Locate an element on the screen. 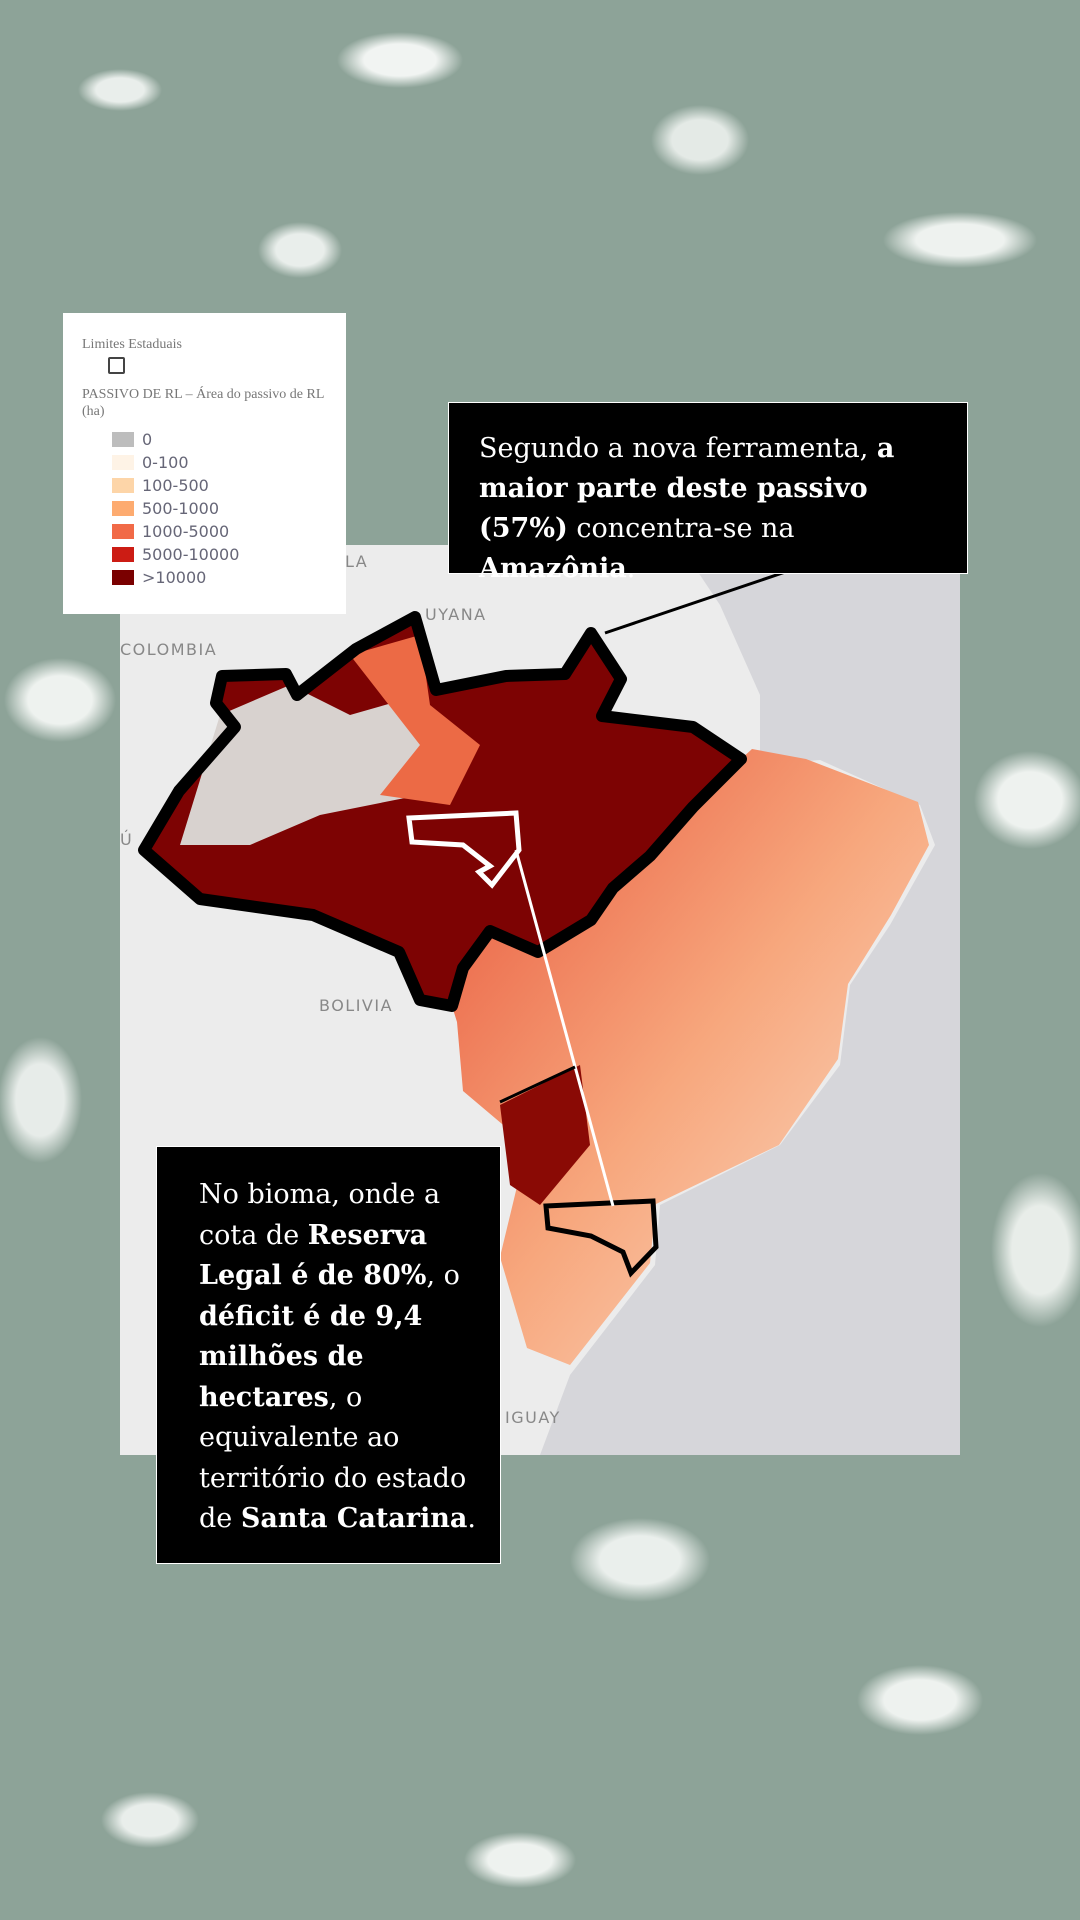  legend-item: 100-500 is located at coordinates (160, 485).